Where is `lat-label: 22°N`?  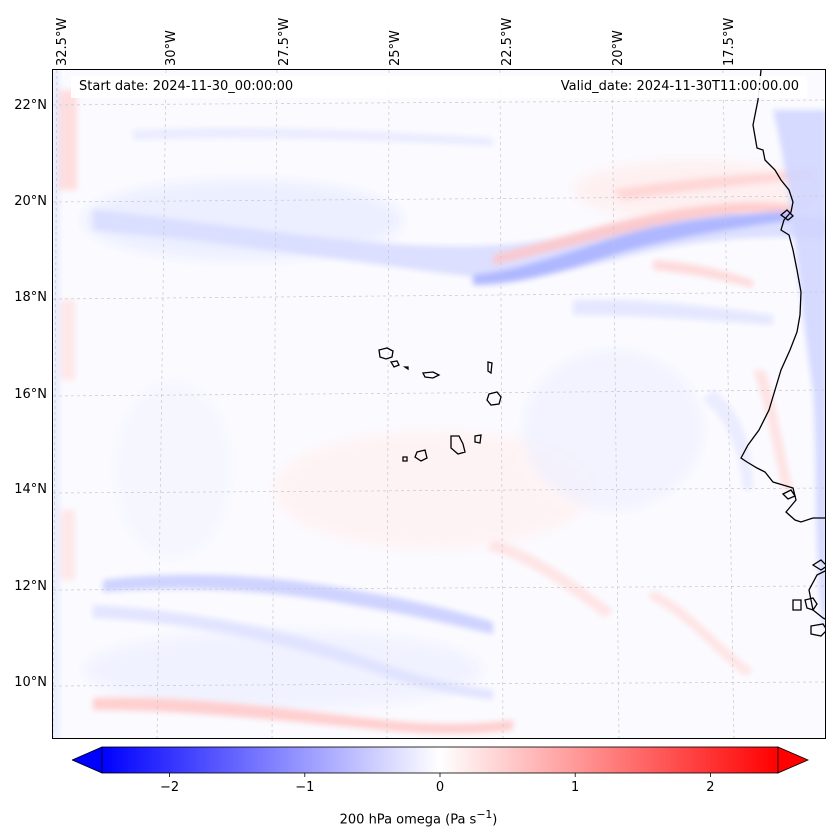
lat-label: 22°N is located at coordinates (30, 105).